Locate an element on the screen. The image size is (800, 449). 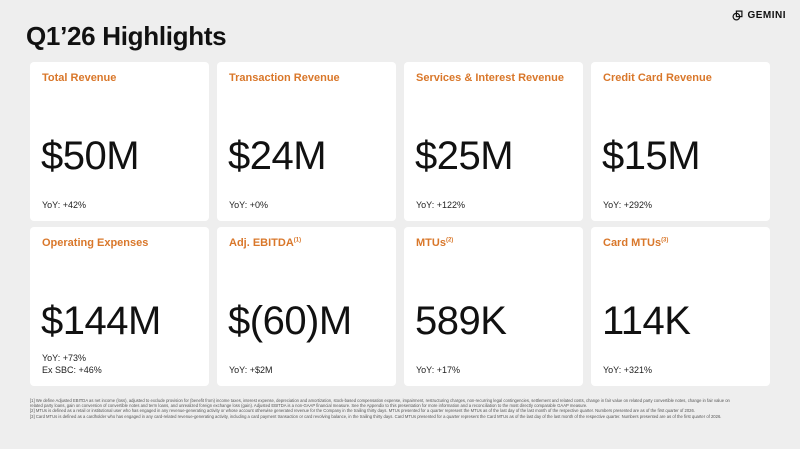
metric-extra: Ex SBC: +46% is located at coordinates (72, 370).